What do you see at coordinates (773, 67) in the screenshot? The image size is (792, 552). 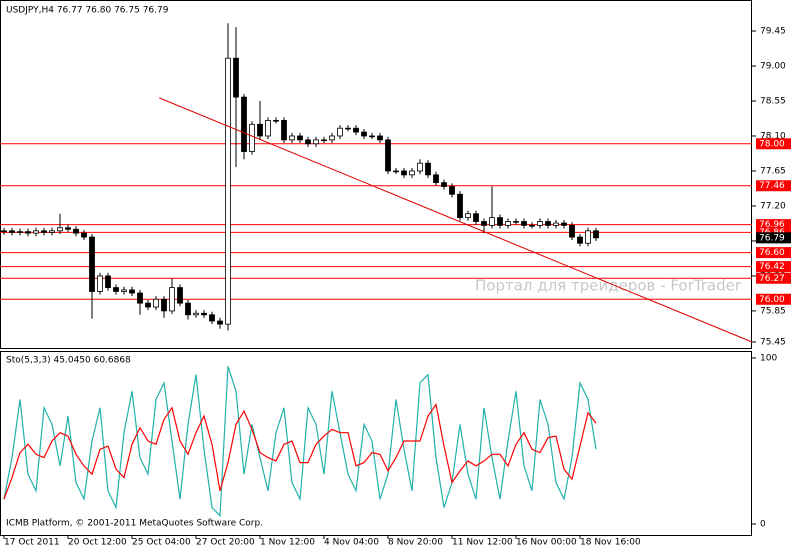 I see `y-tick-label: 79.00` at bounding box center [773, 67].